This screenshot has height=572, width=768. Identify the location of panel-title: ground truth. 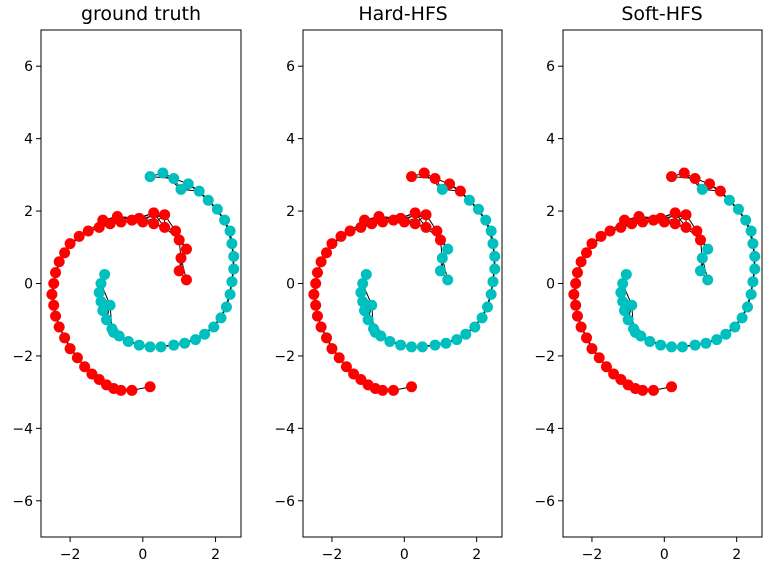
(141, 14).